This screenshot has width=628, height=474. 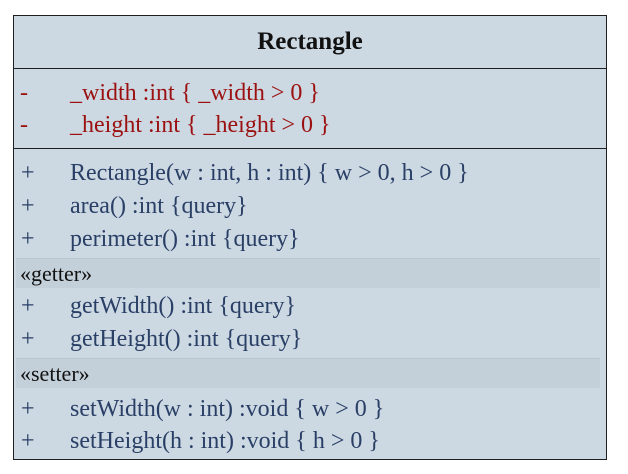 I want to click on attribute-row-height: - _height :int { _height > 0 }, so click(x=310, y=125).